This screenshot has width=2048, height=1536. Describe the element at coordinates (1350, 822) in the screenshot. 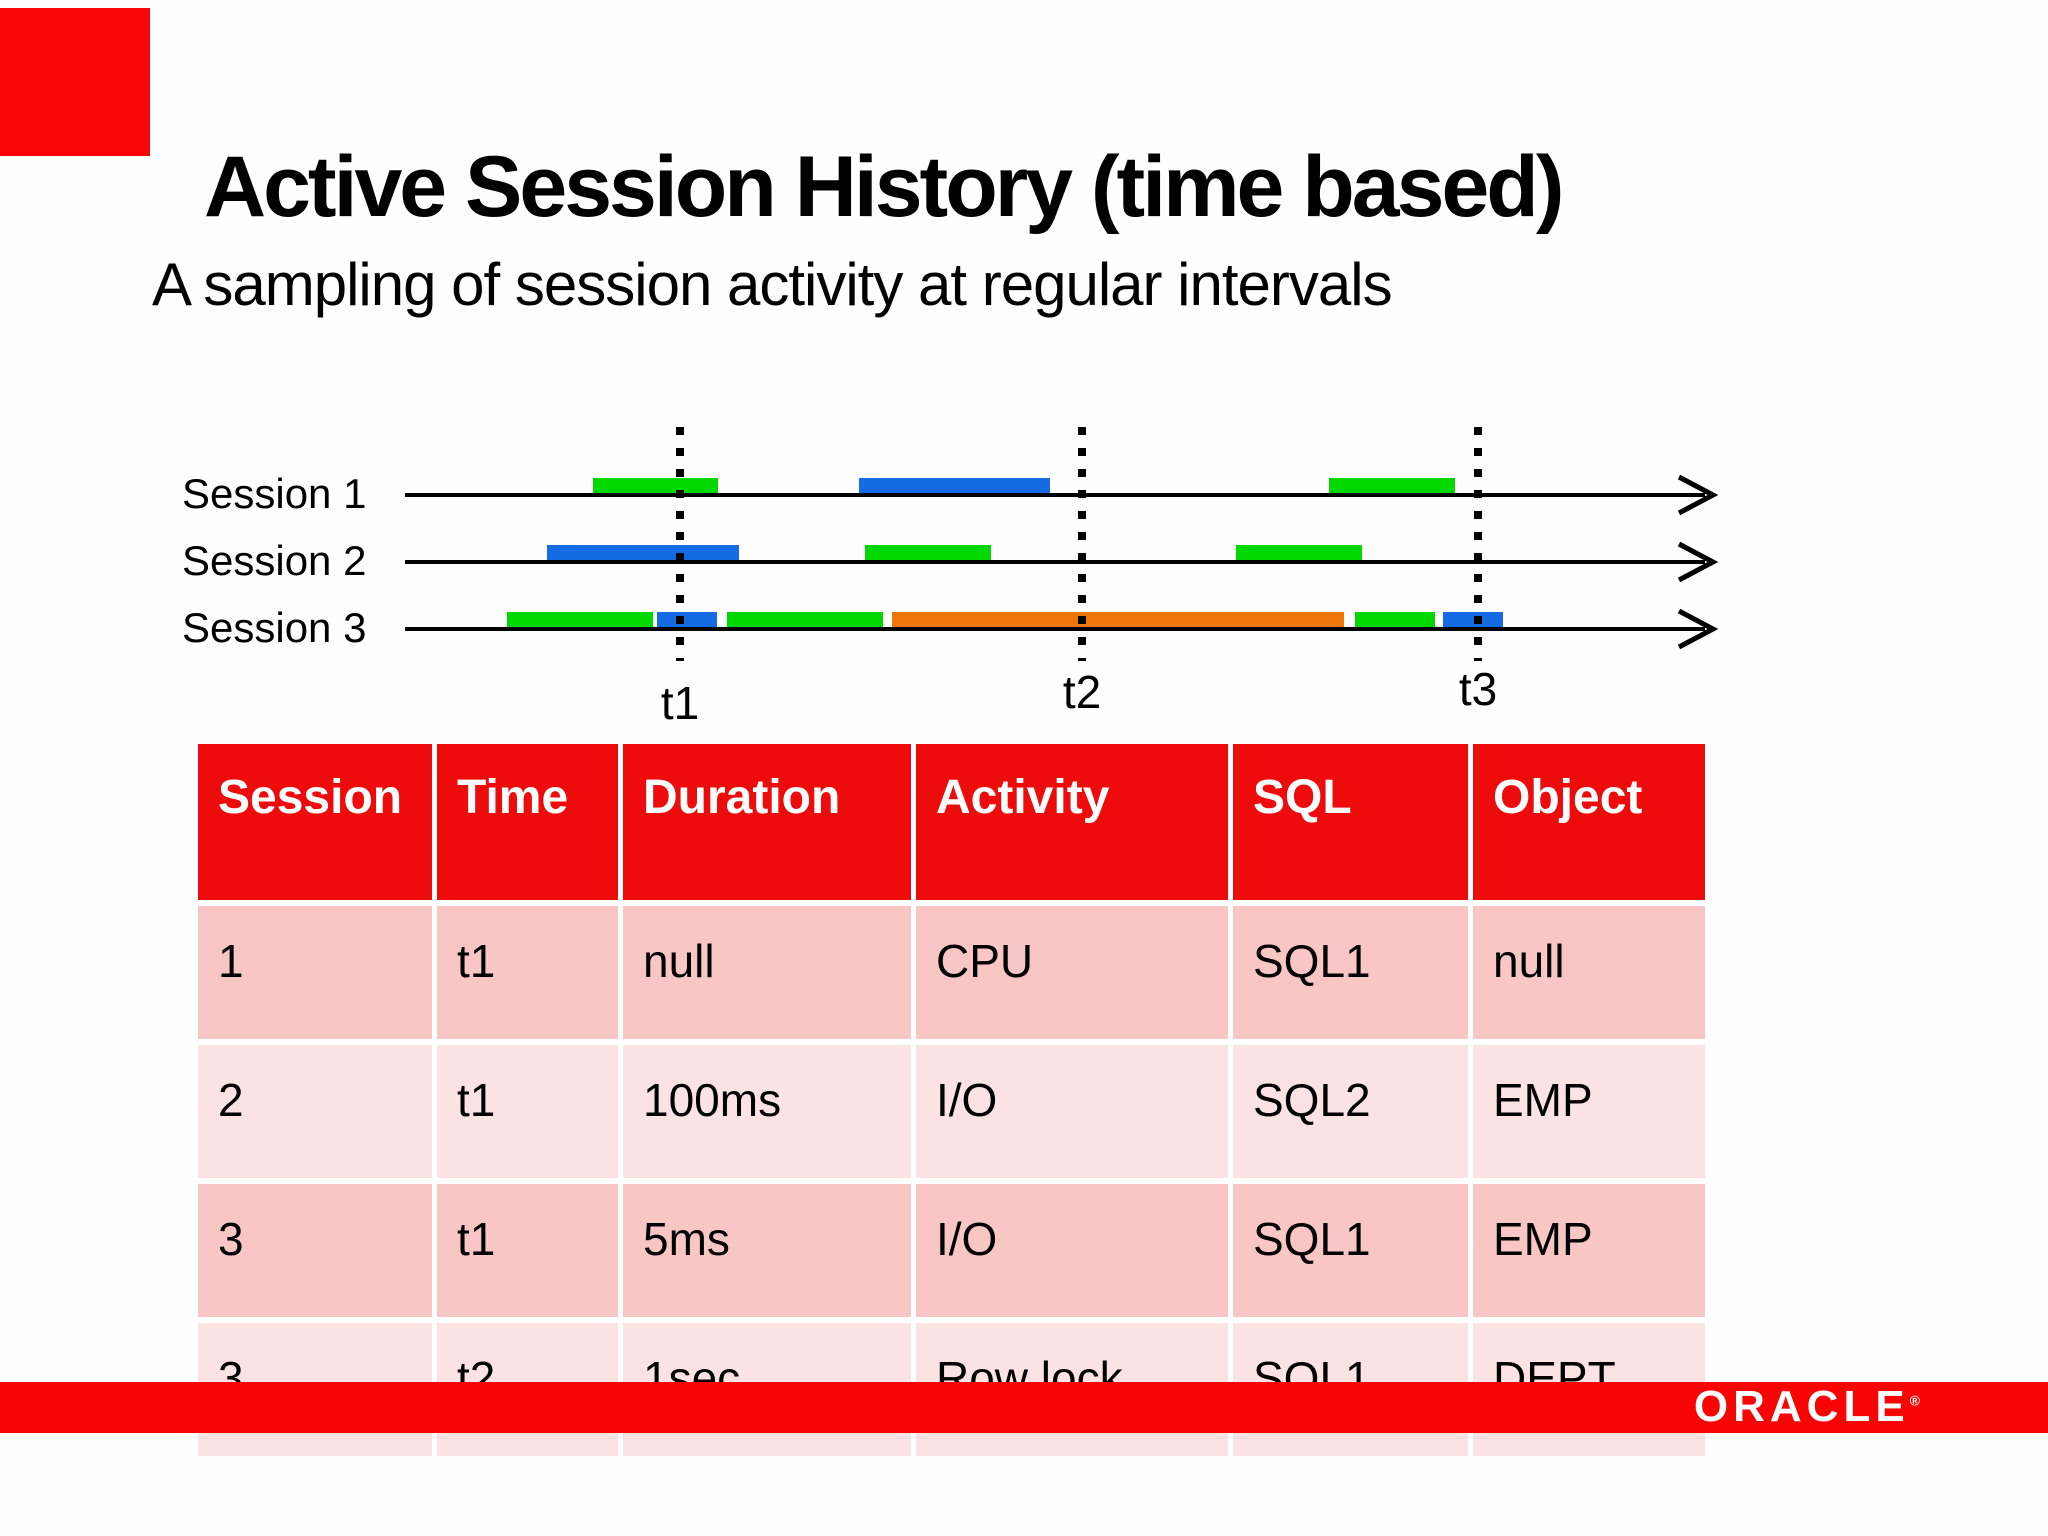

I see `column-header-sql: SQL` at that location.